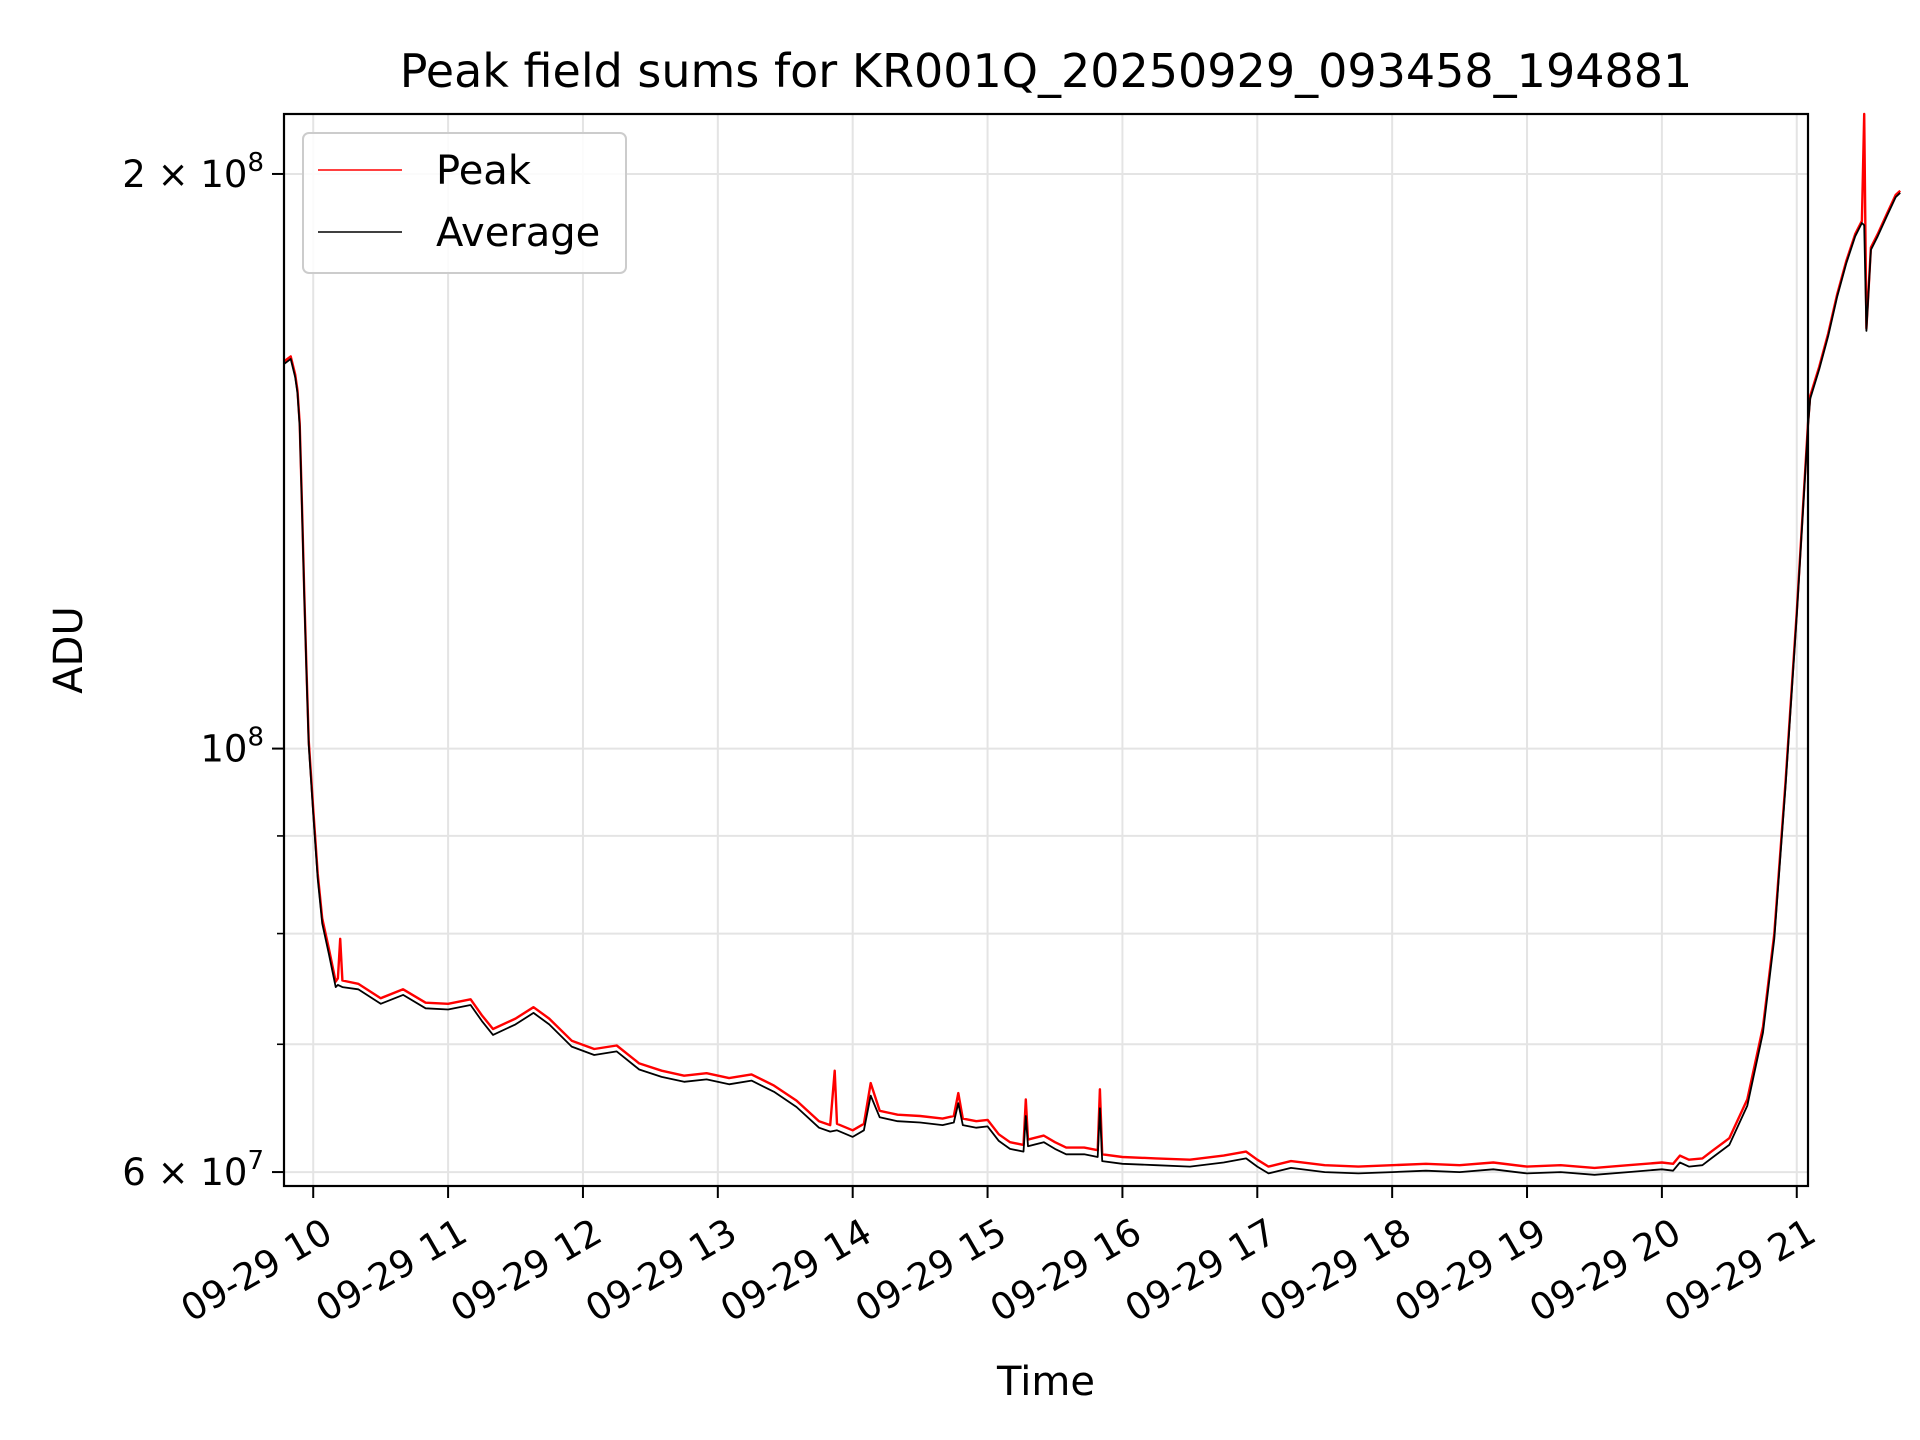  Describe the element at coordinates (484, 171) in the screenshot. I see `legend-label-peak: Peak` at that location.